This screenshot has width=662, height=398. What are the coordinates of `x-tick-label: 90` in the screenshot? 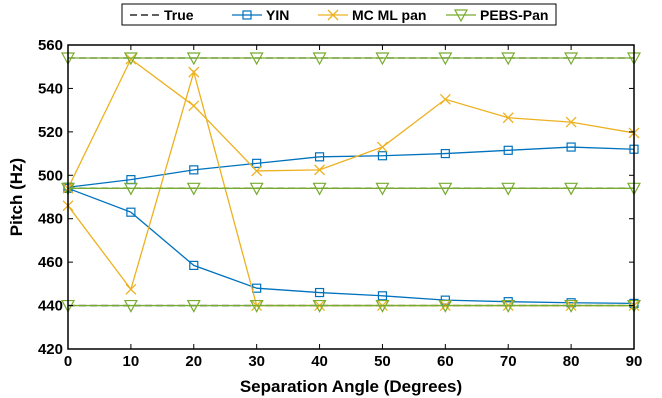 It's located at (634, 361).